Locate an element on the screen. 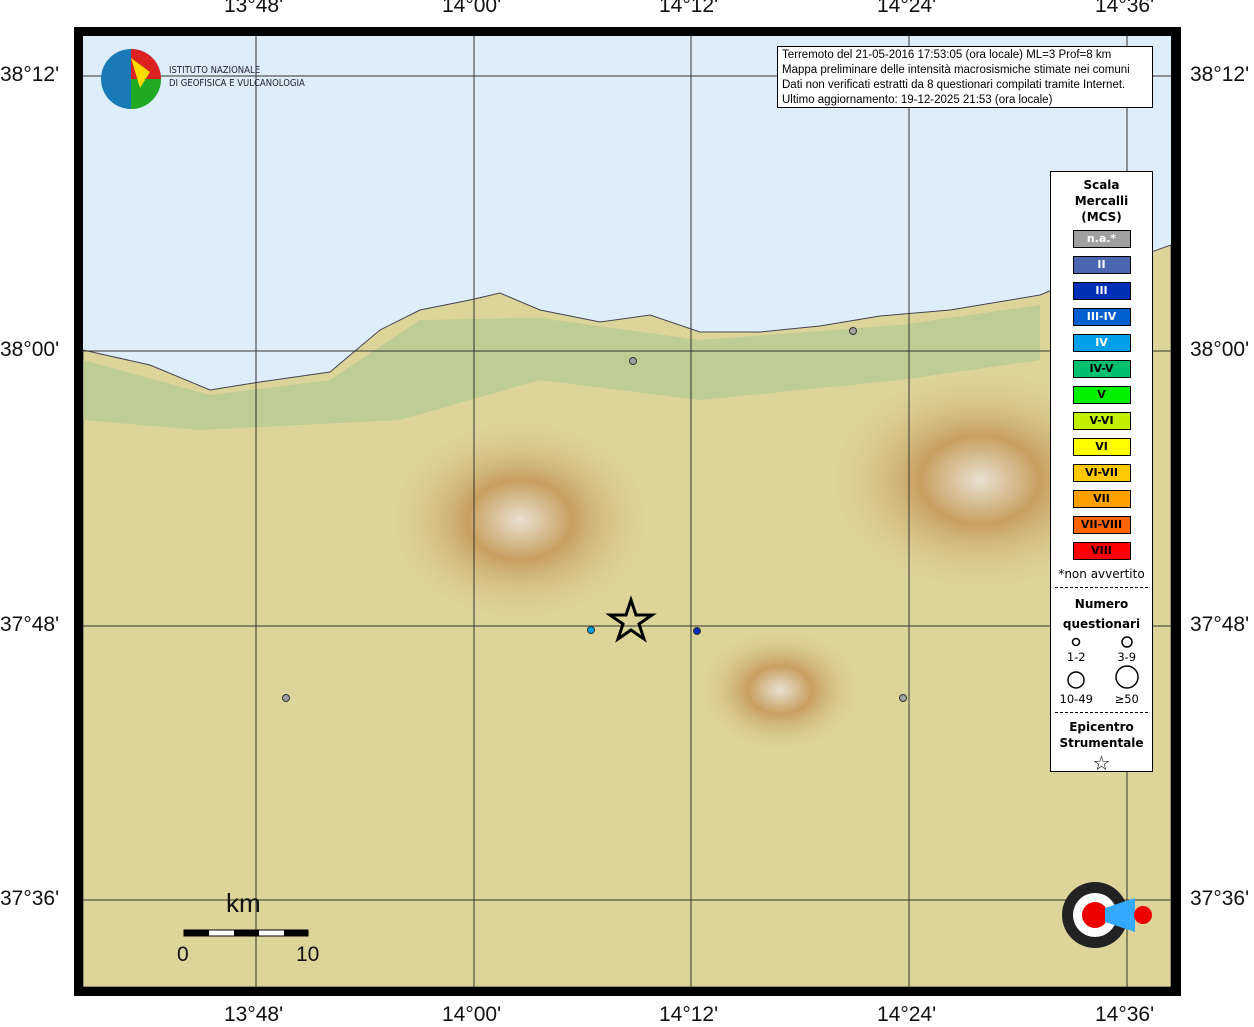 The height and width of the screenshot is (1027, 1254). intensity-swatch: VI is located at coordinates (1101, 447).